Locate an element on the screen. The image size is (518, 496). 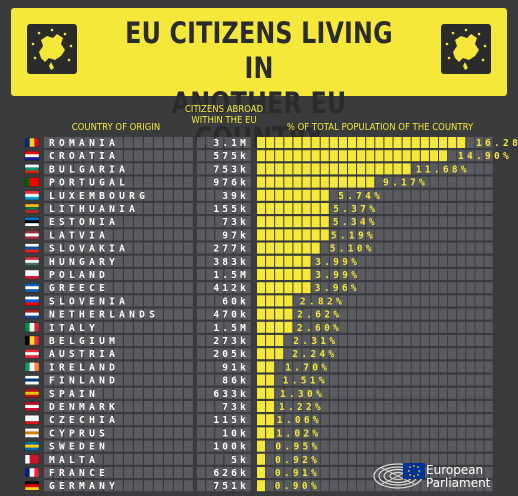
citizens-abroad-label: 205k is located at coordinates (231, 354).